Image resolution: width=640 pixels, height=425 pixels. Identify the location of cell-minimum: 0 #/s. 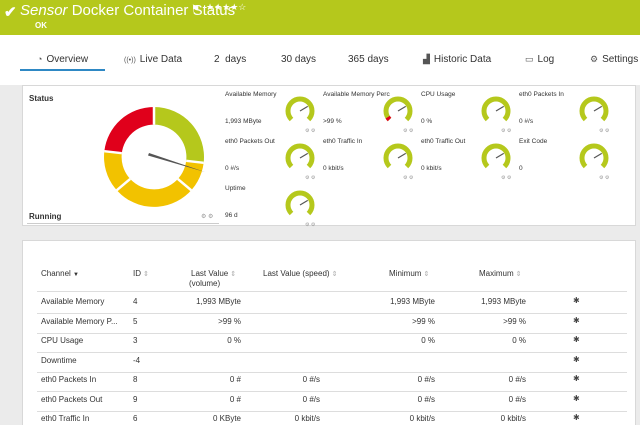
(426, 399).